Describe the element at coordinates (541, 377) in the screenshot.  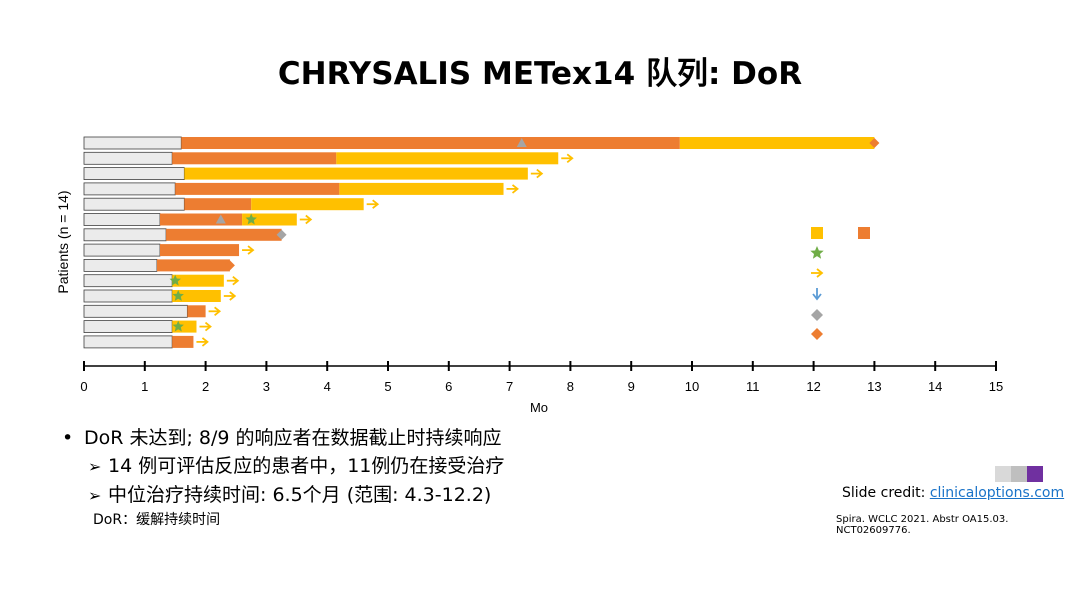
I see `x-axis: 0 1 2 3 4 5 6 7 8 9 10 11 12 13 14 15` at that location.